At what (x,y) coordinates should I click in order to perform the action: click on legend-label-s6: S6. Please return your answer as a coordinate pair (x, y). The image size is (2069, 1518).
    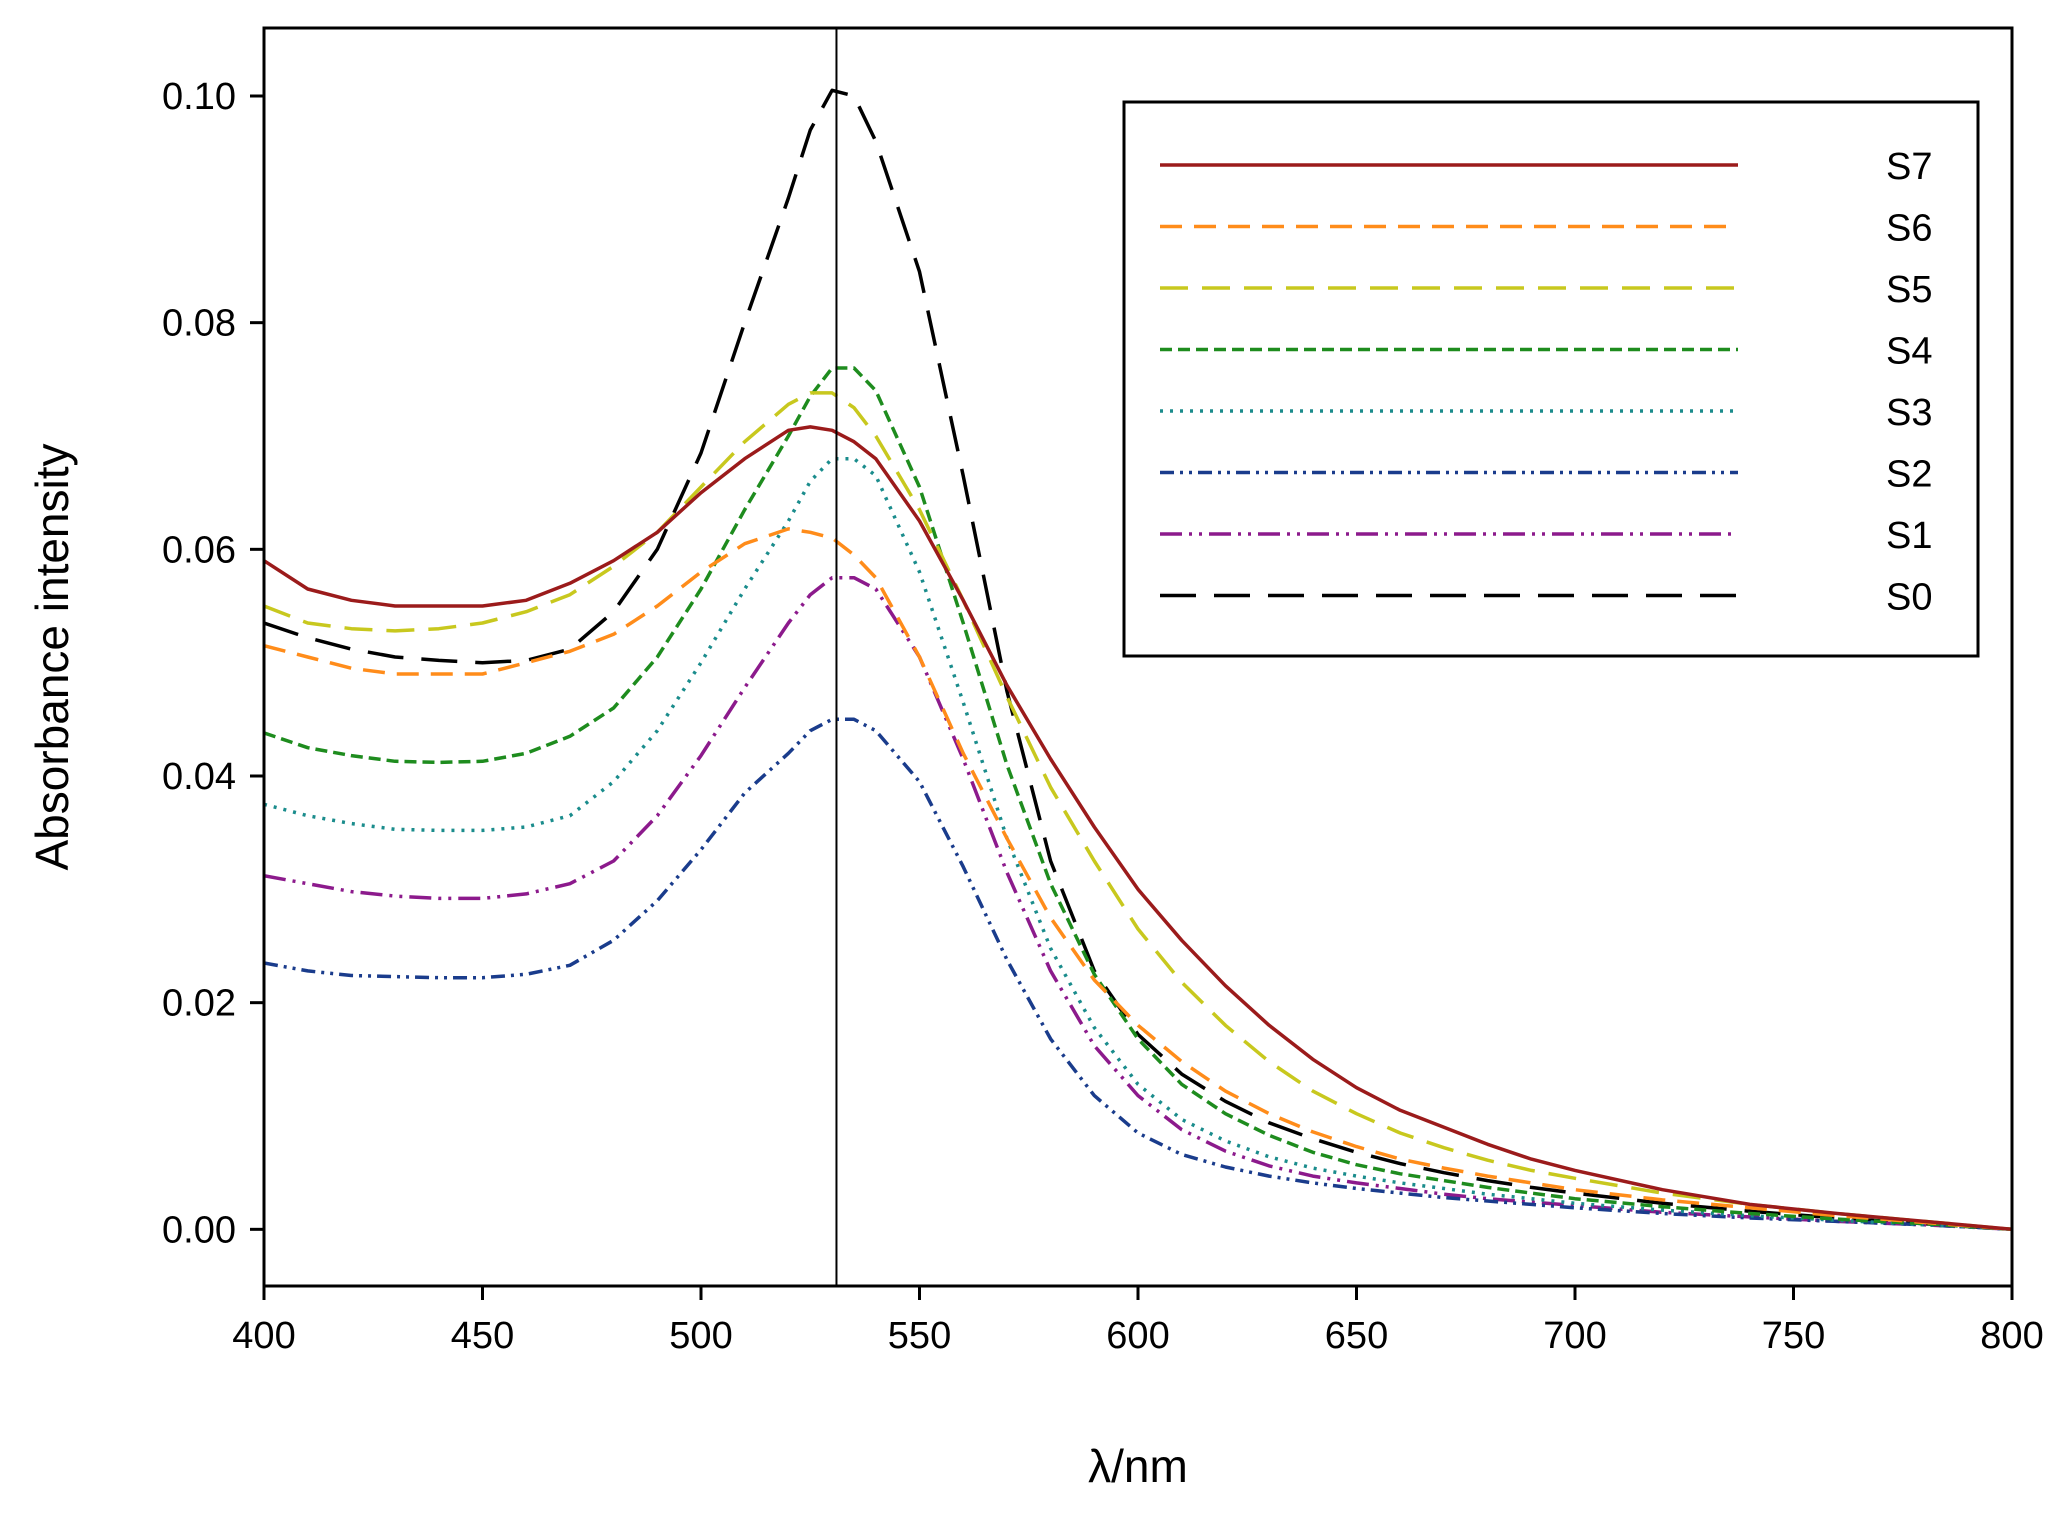
    Looking at the image, I should click on (1909, 229).